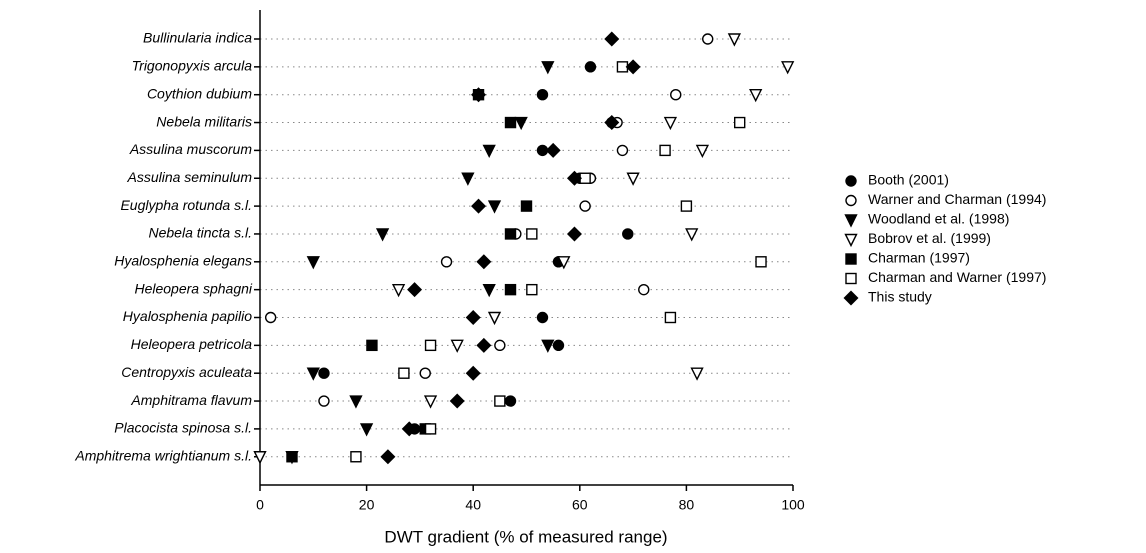 Image resolution: width=1146 pixels, height=553 pixels. I want to click on legend-label: Bobrov et al. (1999), so click(929, 238).